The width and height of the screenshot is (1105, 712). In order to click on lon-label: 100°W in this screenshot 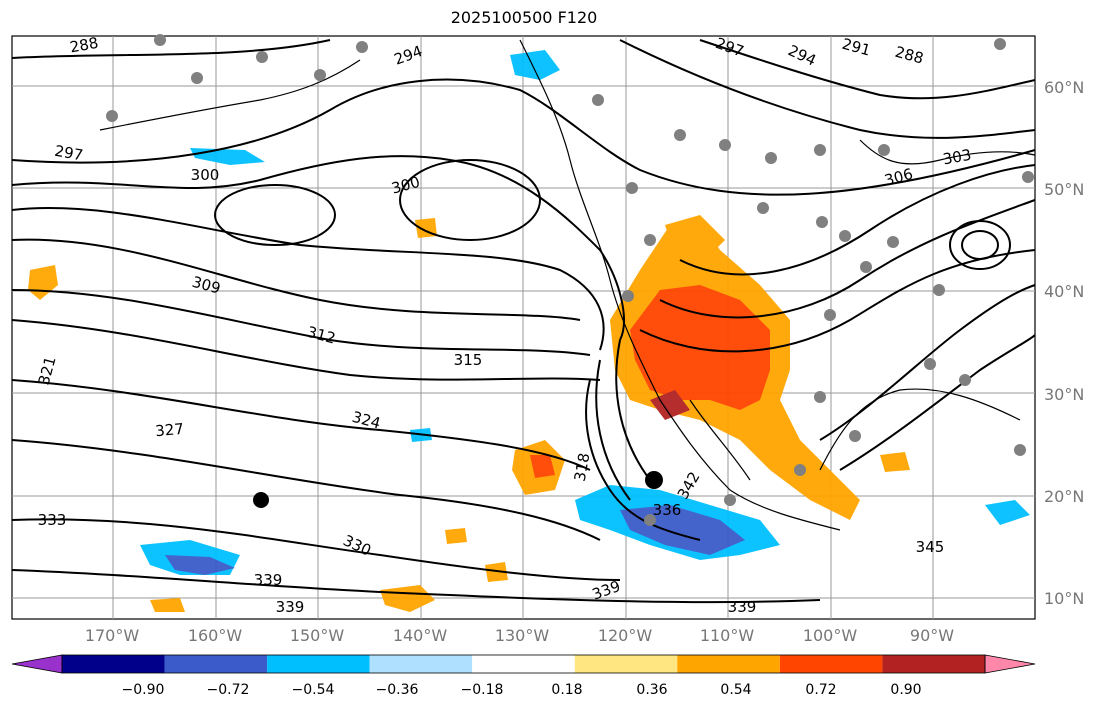, I will do `click(830, 635)`.